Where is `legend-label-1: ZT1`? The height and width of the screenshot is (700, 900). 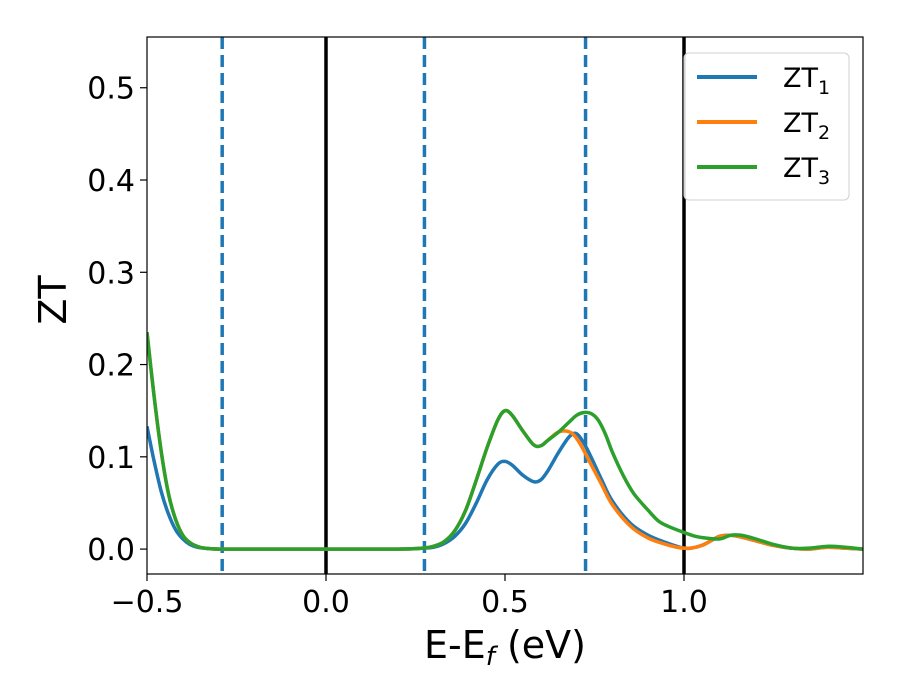 legend-label-1: ZT1 is located at coordinates (806, 81).